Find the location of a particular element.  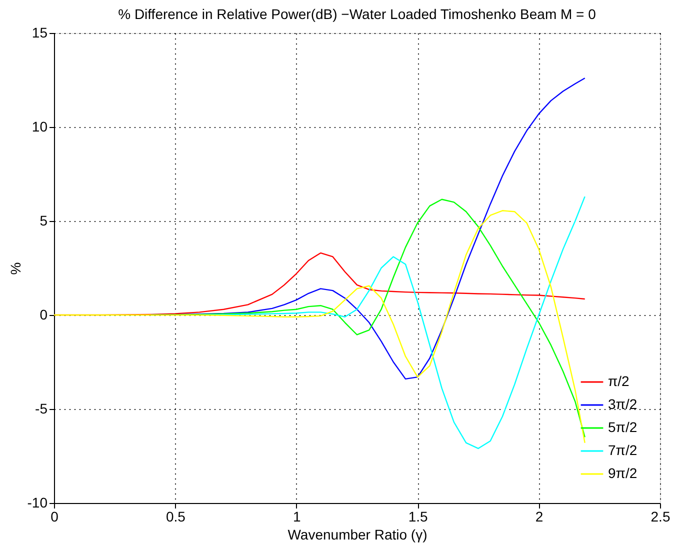

legend-label: 3π/2 is located at coordinates (623, 404).